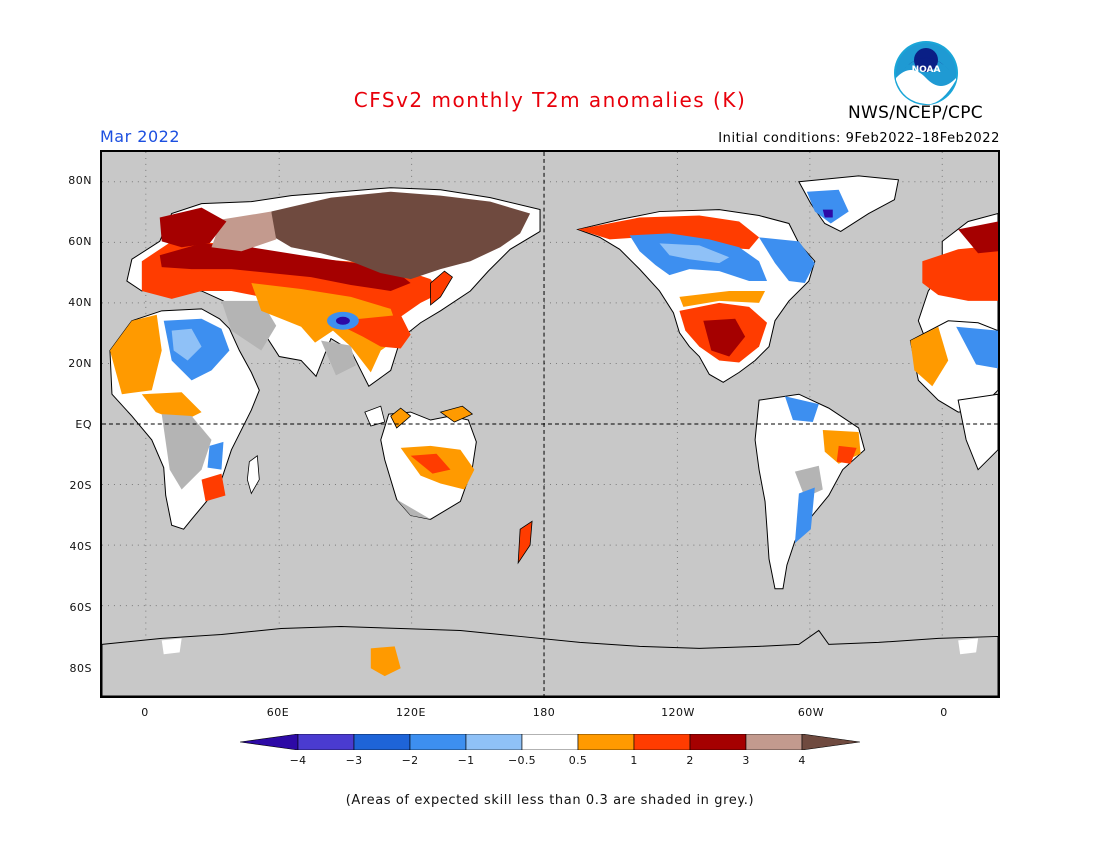 Image resolution: width=1100 pixels, height=850 pixels. What do you see at coordinates (849, 203) in the screenshot?
I see `greenland-landmass` at bounding box center [849, 203].